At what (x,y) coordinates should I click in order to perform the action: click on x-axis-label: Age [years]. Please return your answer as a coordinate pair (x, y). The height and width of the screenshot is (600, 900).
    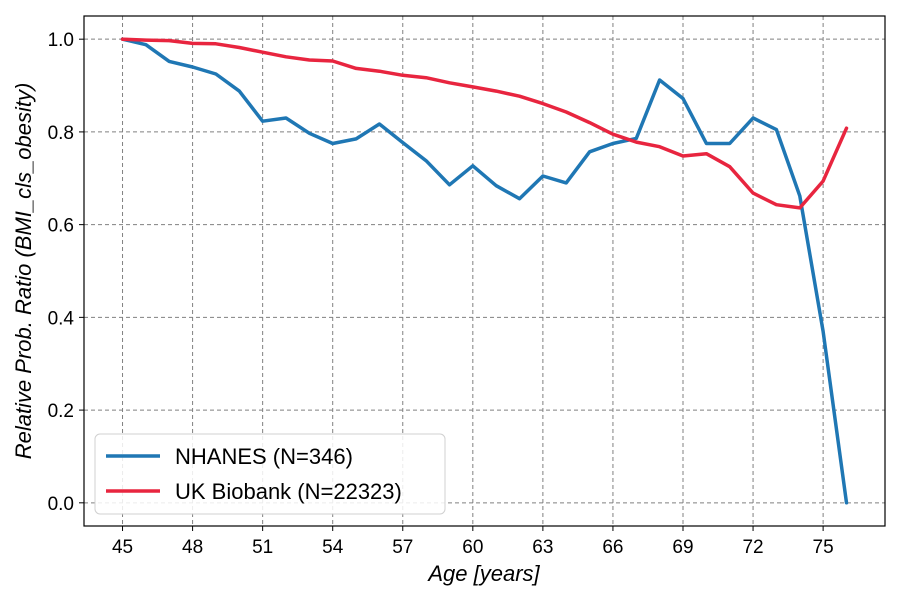
    Looking at the image, I should click on (483, 573).